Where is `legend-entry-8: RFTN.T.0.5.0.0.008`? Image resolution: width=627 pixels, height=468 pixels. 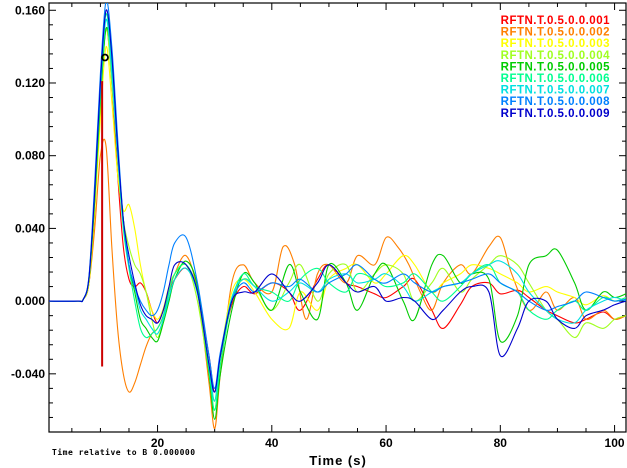 legend-entry-8: RFTN.T.0.5.0.0.008 is located at coordinates (555, 102).